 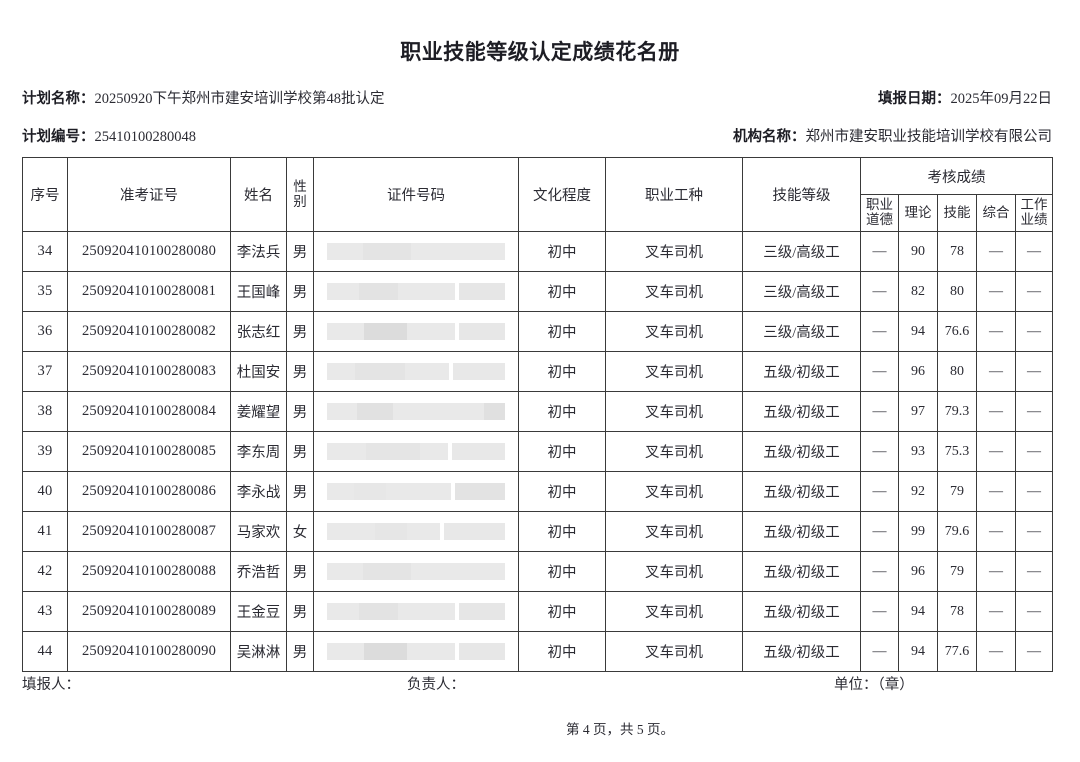 I want to click on responsible-label: 负责人：, so click(x=436, y=685).